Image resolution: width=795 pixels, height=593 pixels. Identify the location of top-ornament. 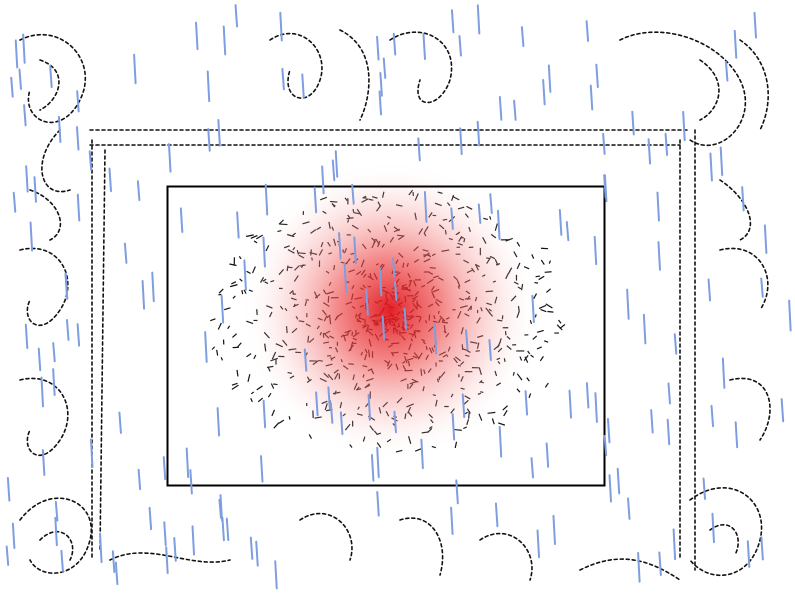
(361, 75).